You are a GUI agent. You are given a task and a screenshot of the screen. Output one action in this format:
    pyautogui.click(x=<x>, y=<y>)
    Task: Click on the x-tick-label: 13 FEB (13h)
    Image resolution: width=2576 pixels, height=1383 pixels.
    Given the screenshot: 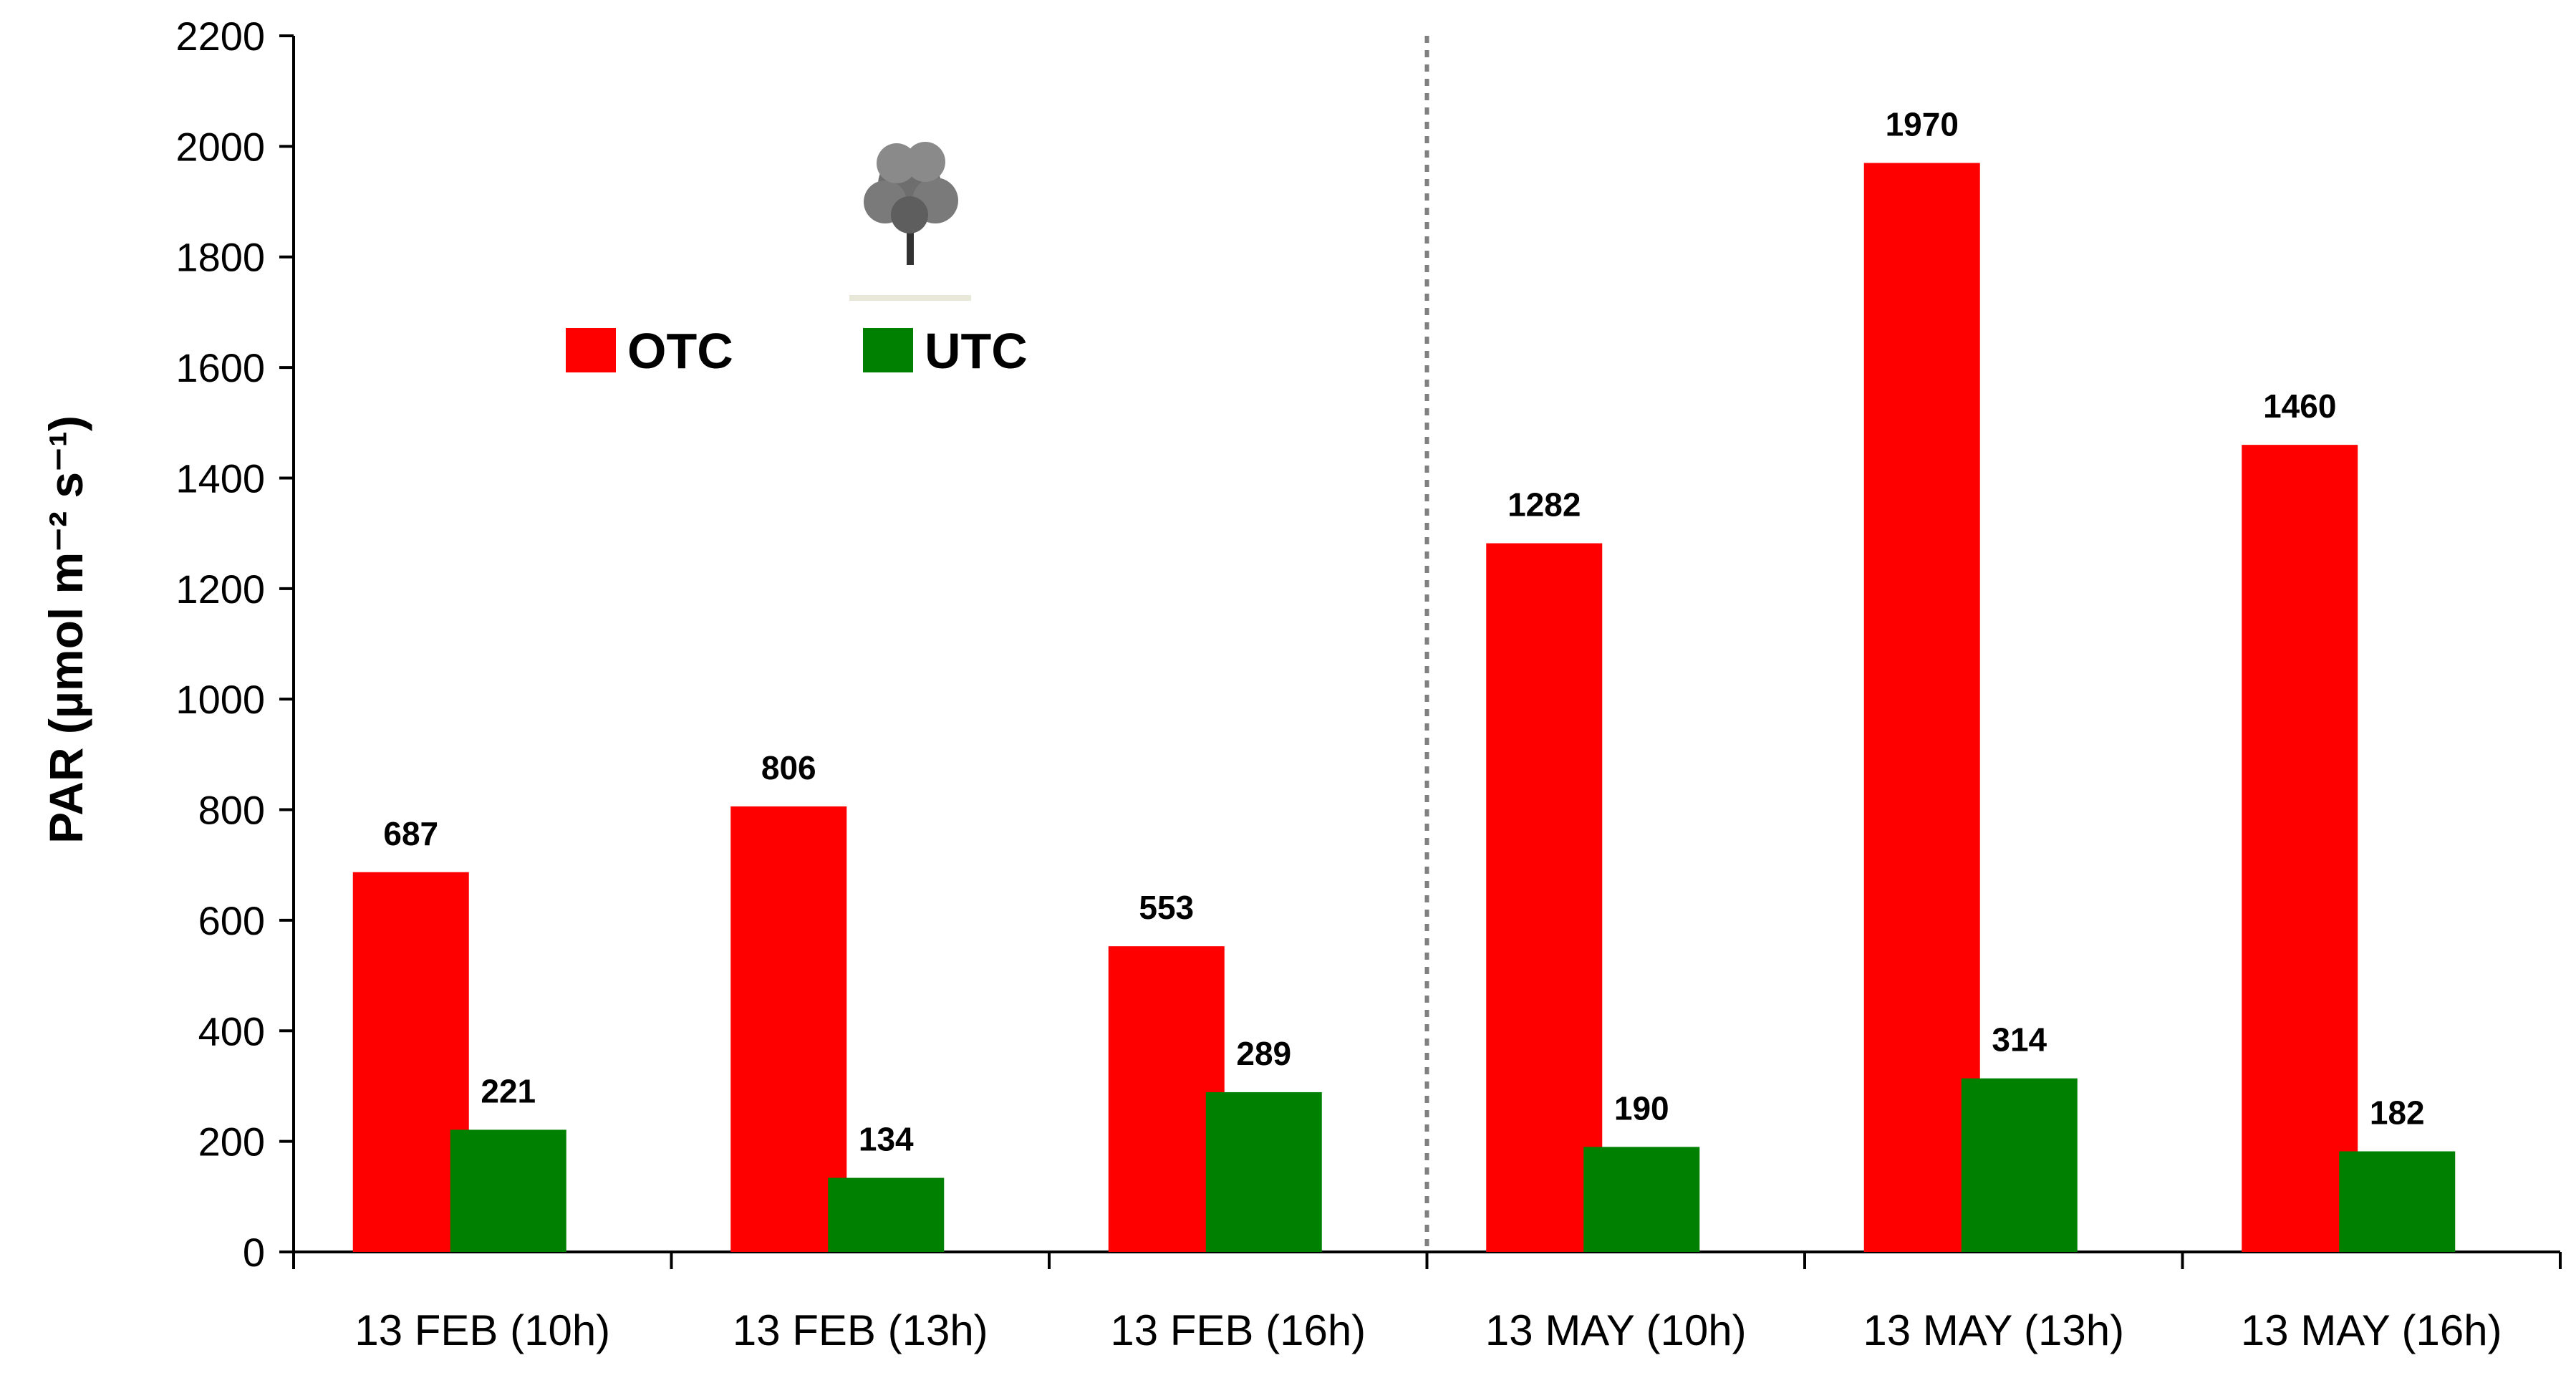 What is the action you would take?
    pyautogui.click(x=861, y=1330)
    